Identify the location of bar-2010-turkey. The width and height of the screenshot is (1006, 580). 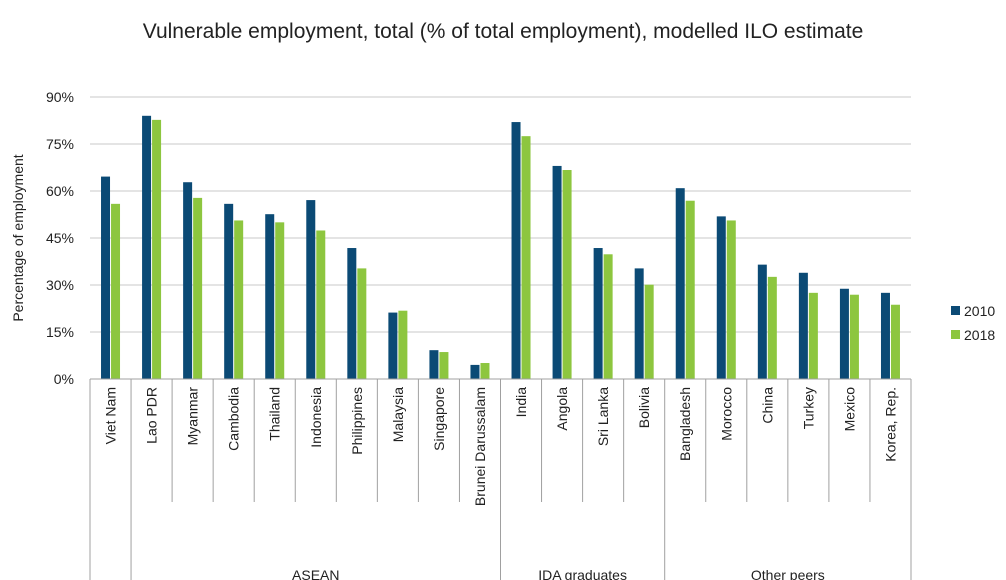
(803, 325).